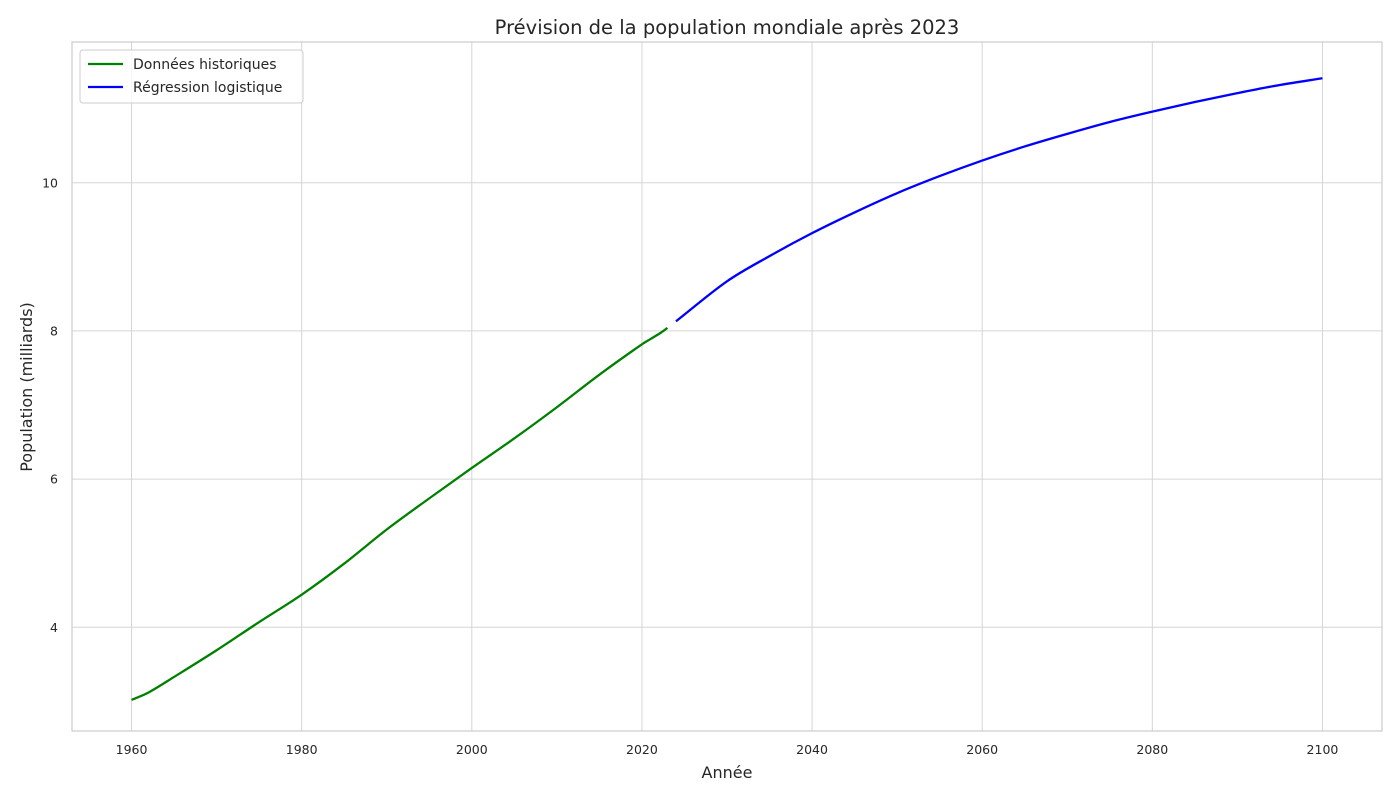 The image size is (1400, 804). I want to click on y-tick-label: 8, so click(54, 330).